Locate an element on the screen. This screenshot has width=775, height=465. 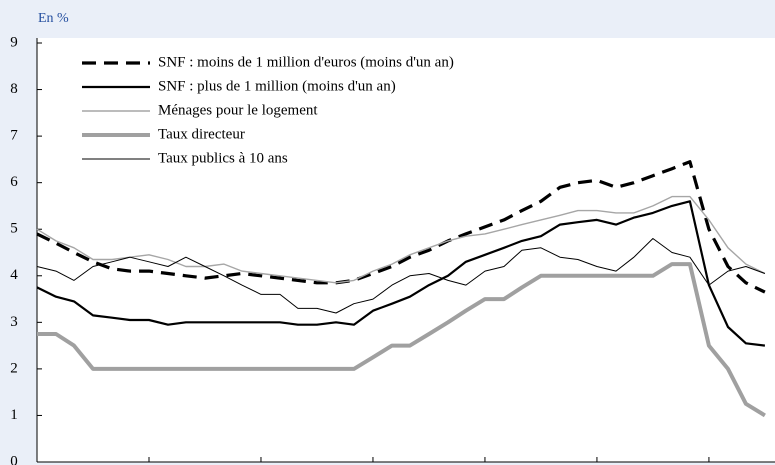
y-tick-label: 8 is located at coordinates (14, 89).